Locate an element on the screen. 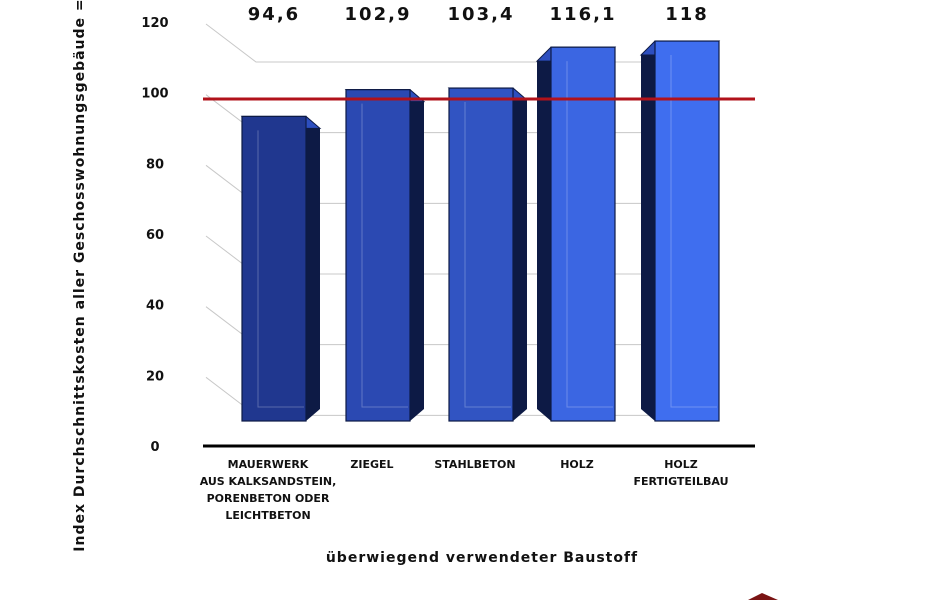 This screenshot has width=930, height=600. category-label: HOLZ is located at coordinates (577, 464).